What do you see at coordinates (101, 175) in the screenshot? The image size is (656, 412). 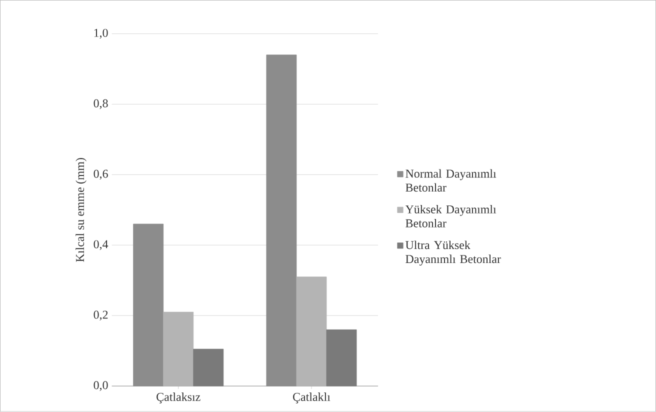 I see `y-tick-label: 0,6` at bounding box center [101, 175].